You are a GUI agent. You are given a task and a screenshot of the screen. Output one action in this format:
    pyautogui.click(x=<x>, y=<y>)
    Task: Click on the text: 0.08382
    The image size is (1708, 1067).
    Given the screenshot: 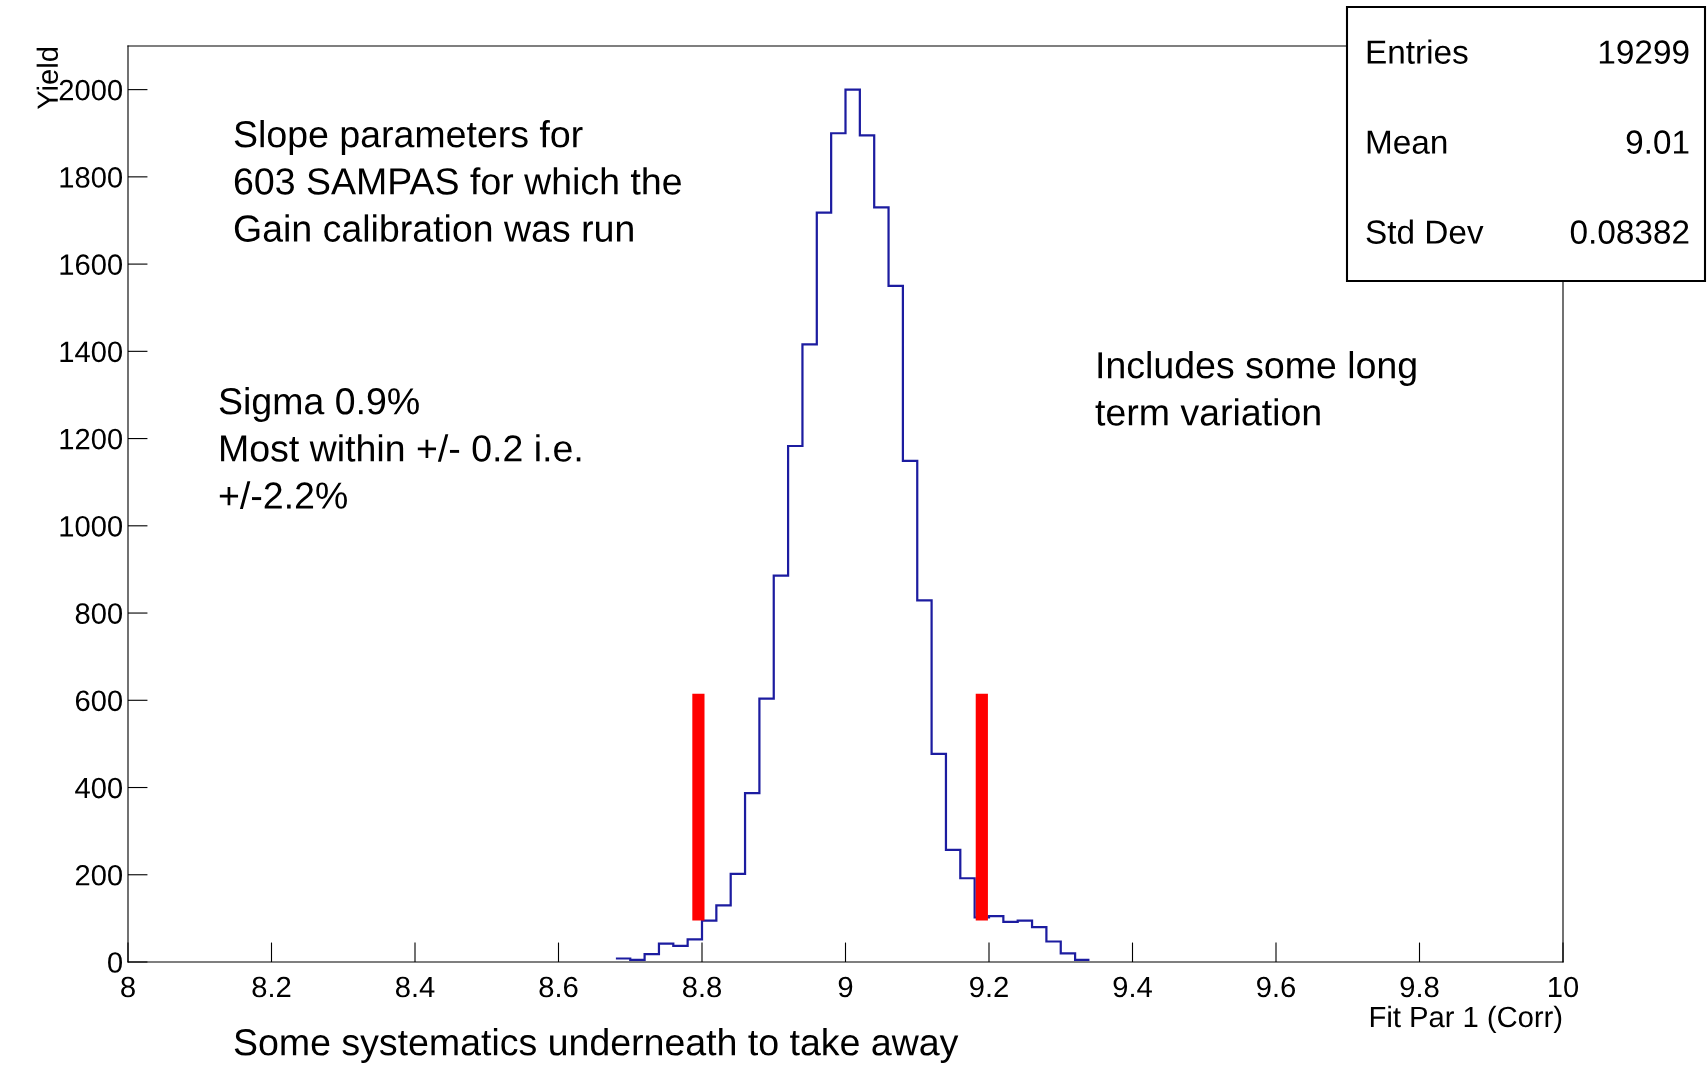 What is the action you would take?
    pyautogui.click(x=1629, y=232)
    